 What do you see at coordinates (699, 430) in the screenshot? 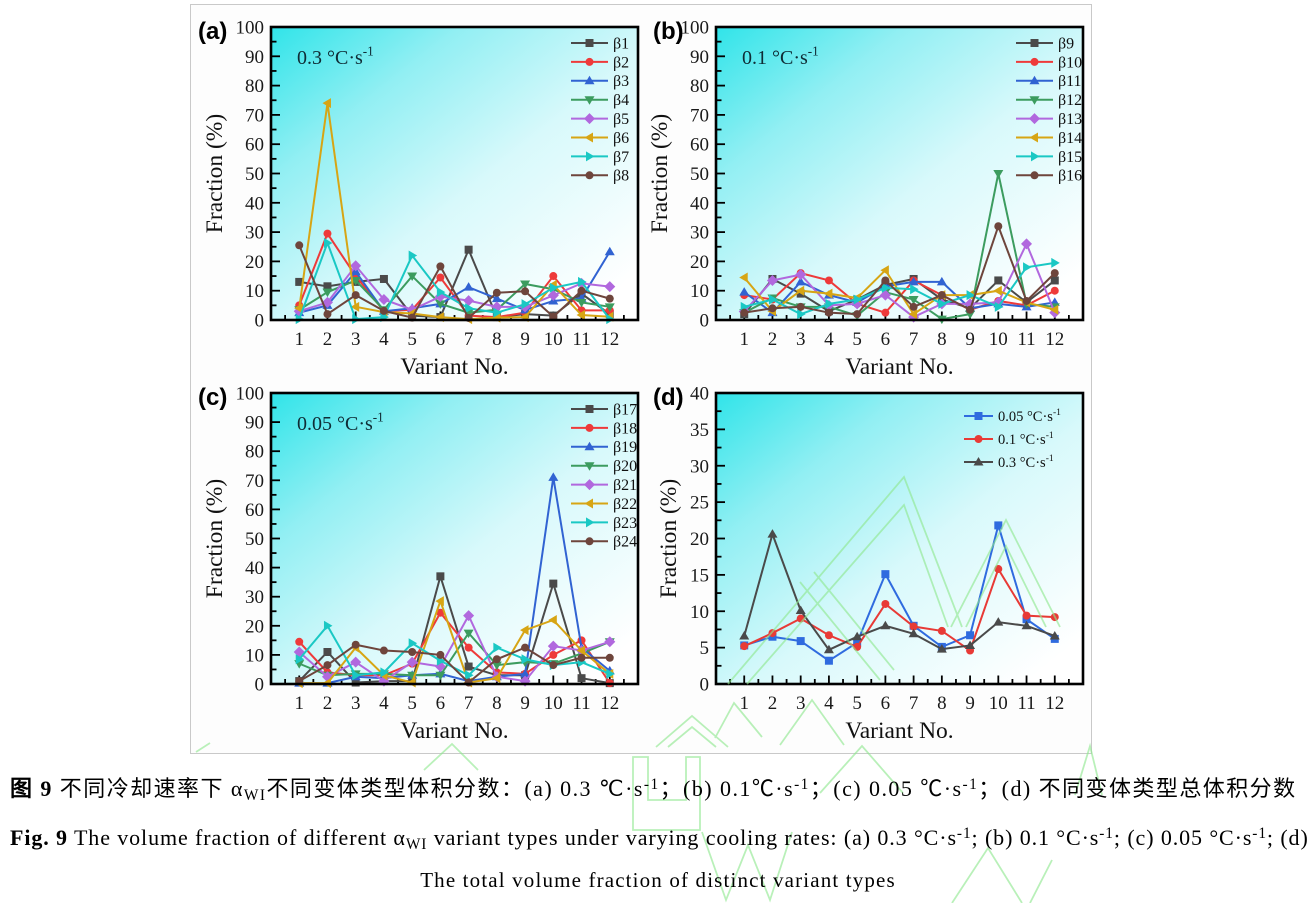
I see `y-tick-label: 35` at bounding box center [699, 430].